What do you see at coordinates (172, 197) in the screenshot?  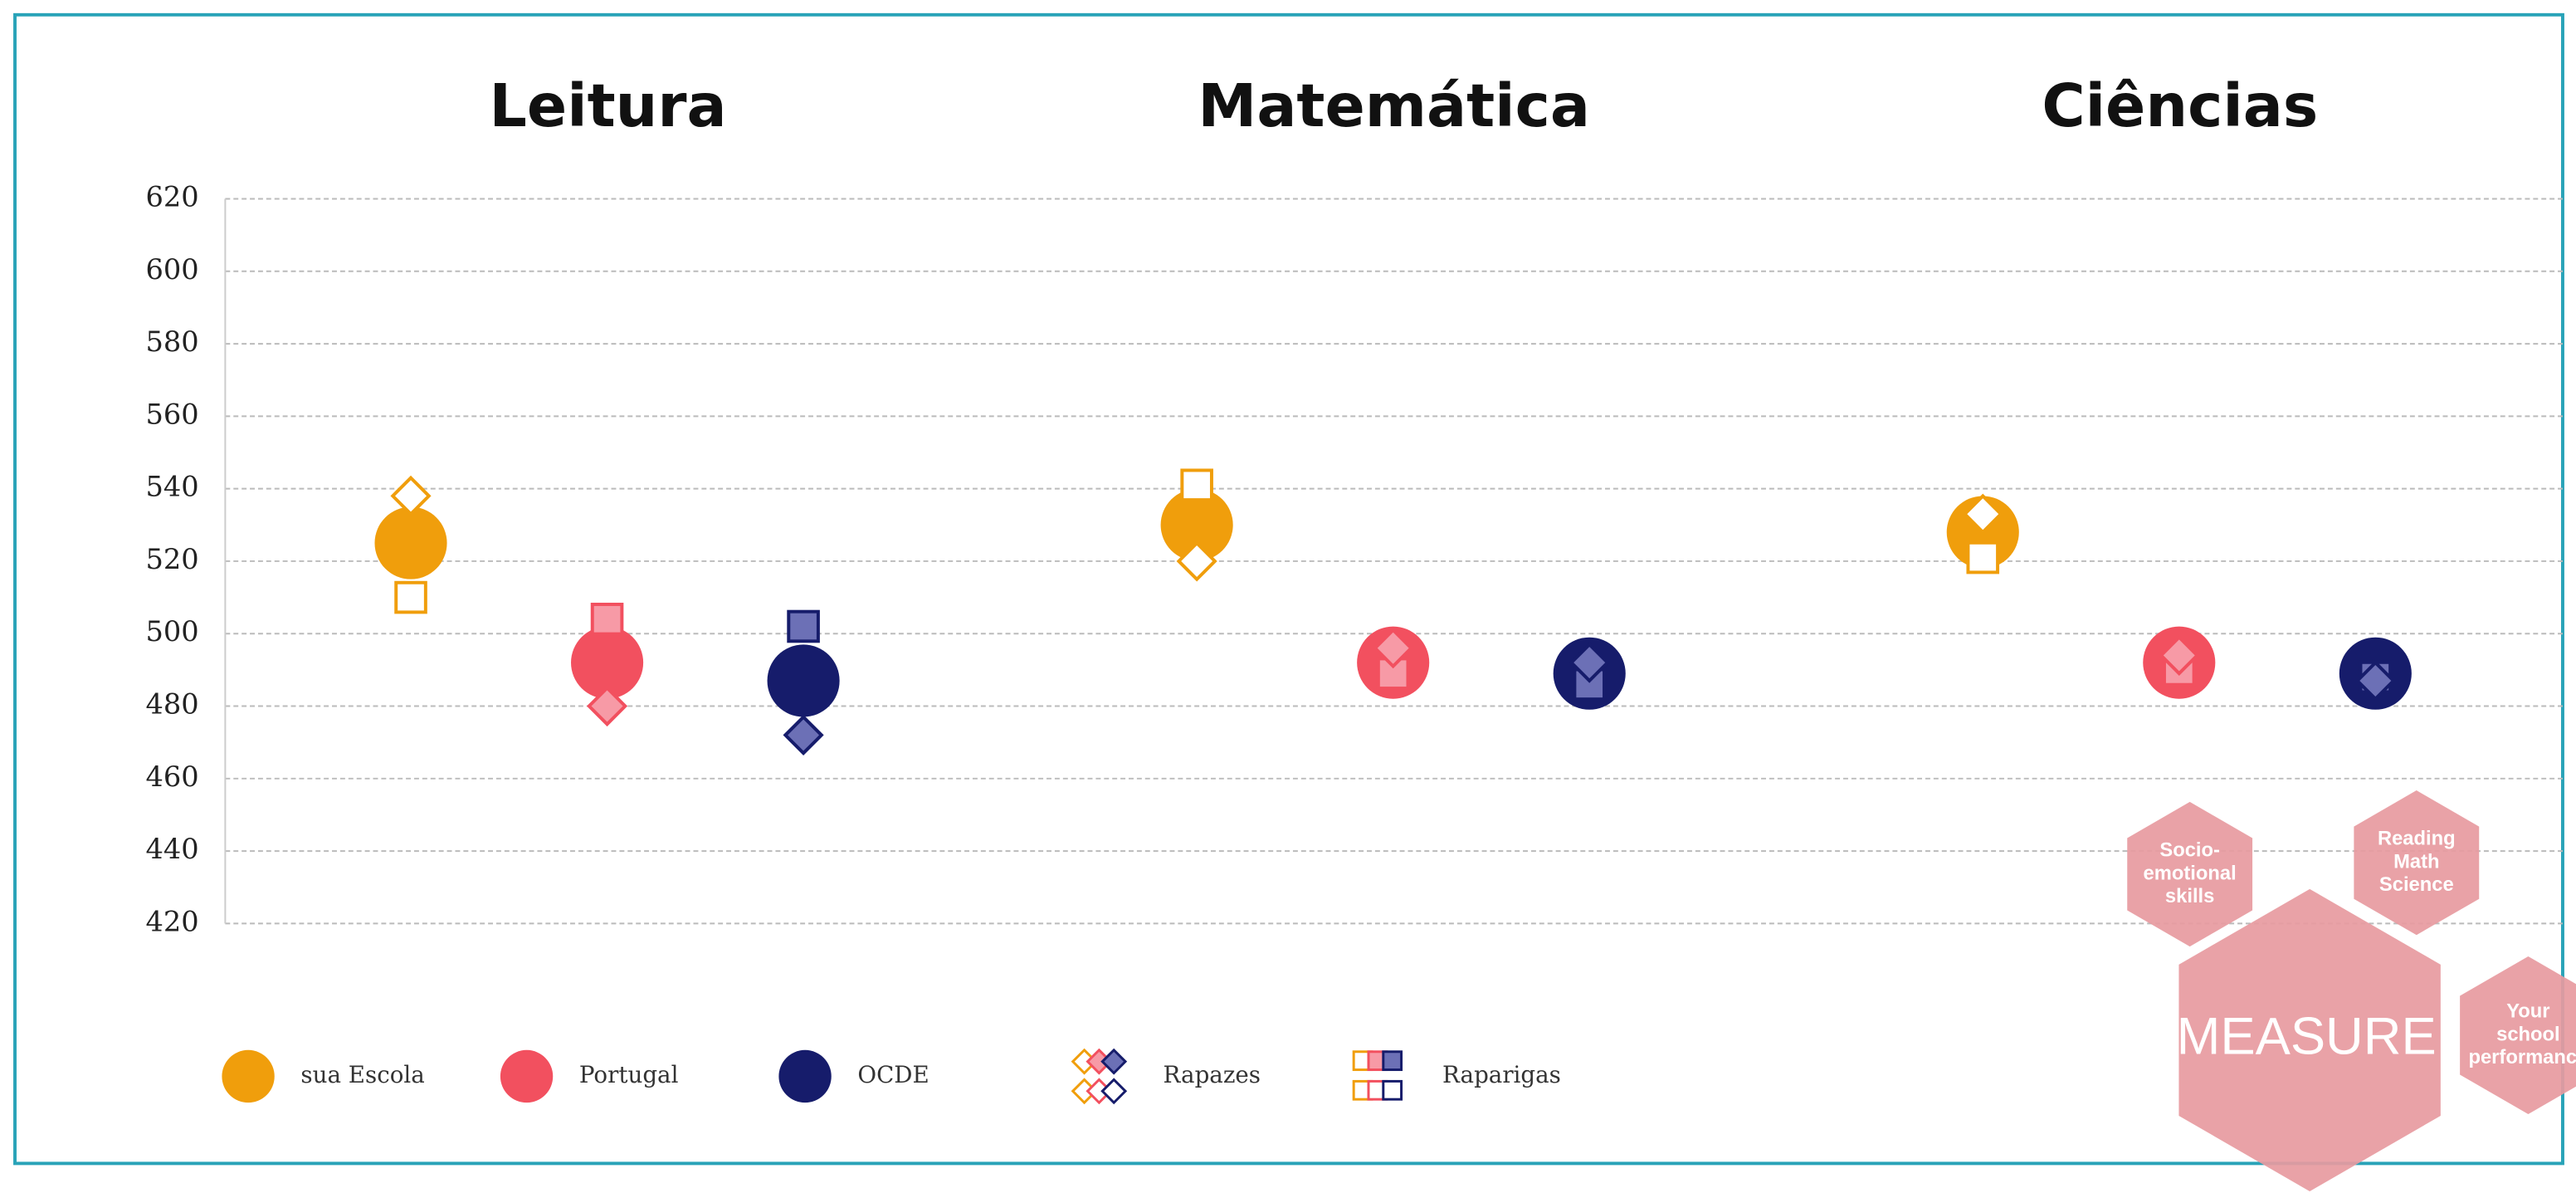 I see `y-tick-label: 620` at bounding box center [172, 197].